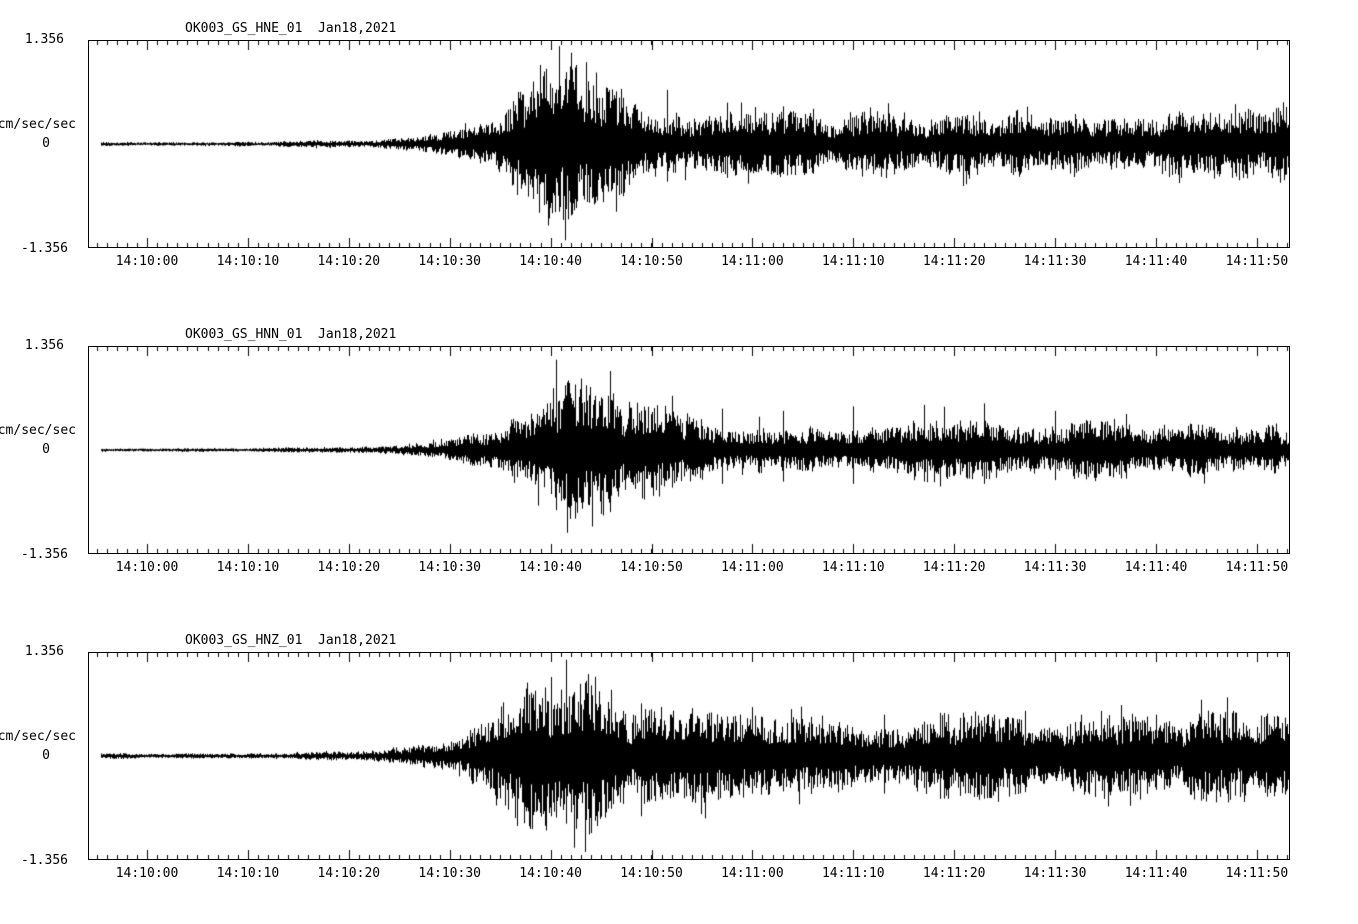 The image size is (1358, 924). I want to click on plot-title: OK003_GS_HNZ_01 Jan18,2021, so click(291, 640).